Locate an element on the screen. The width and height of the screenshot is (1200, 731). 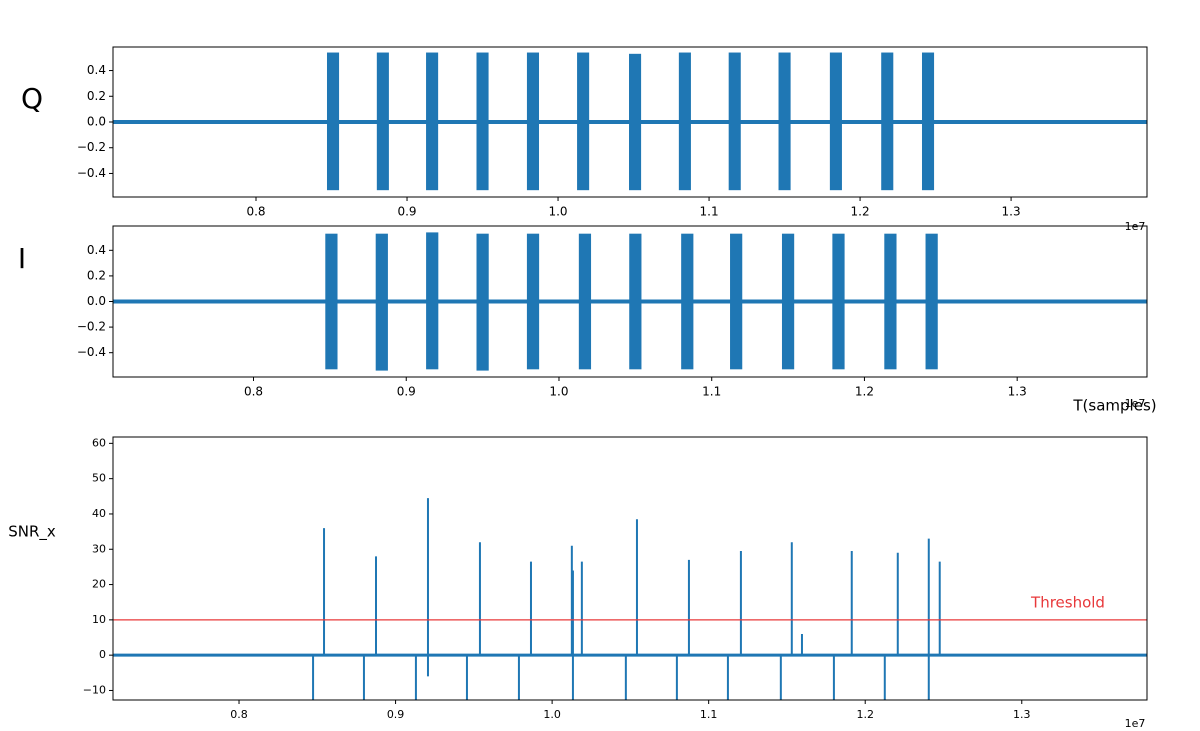
y-axis-label: SNR_x is located at coordinates (32, 532).